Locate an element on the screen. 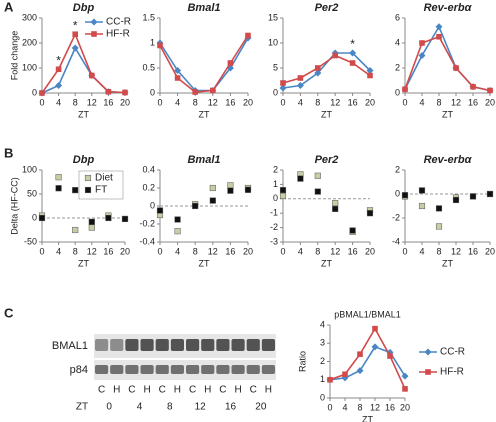 This screenshot has width=496, height=422. y-axis-label: Delta (HF-CC) is located at coordinates (14, 206).